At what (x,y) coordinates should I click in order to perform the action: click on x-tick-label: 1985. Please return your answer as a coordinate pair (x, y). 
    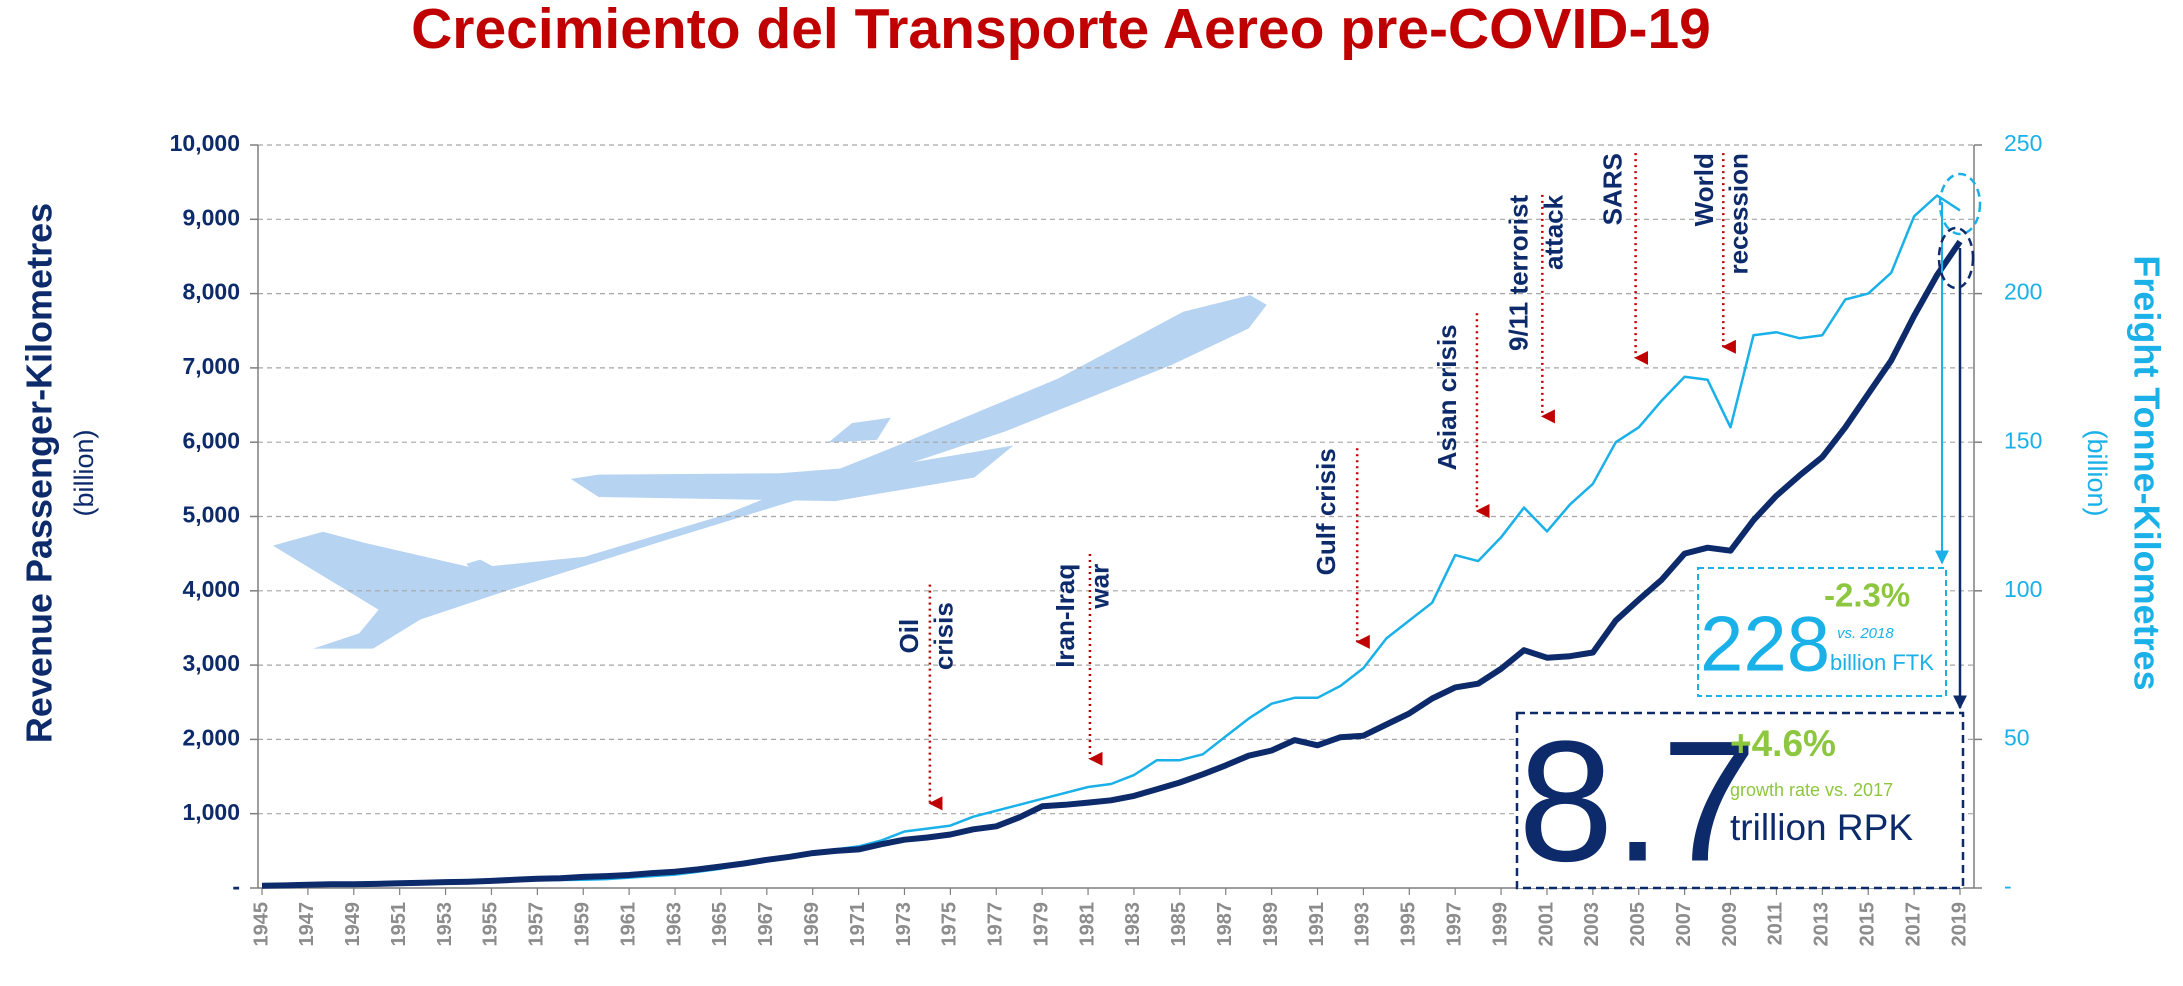
    Looking at the image, I should click on (1179, 924).